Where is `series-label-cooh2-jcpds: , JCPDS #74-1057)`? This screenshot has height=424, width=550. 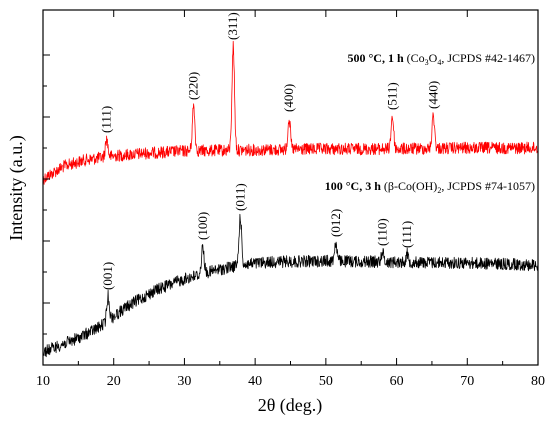 series-label-cooh2-jcpds: , JCPDS #74-1057) is located at coordinates (488, 186).